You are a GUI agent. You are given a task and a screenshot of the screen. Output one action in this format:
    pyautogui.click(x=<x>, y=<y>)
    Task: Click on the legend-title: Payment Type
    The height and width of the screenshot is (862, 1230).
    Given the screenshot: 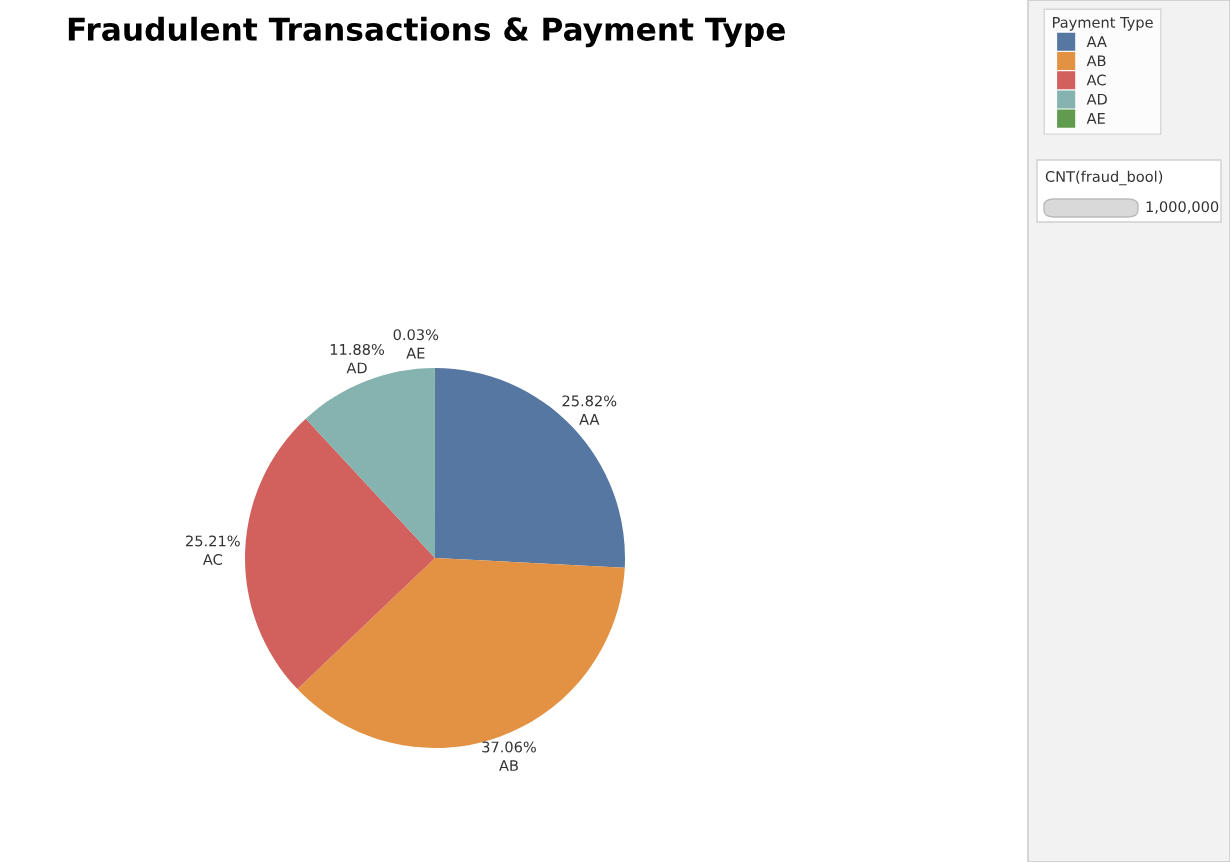 What is the action you would take?
    pyautogui.click(x=1103, y=24)
    